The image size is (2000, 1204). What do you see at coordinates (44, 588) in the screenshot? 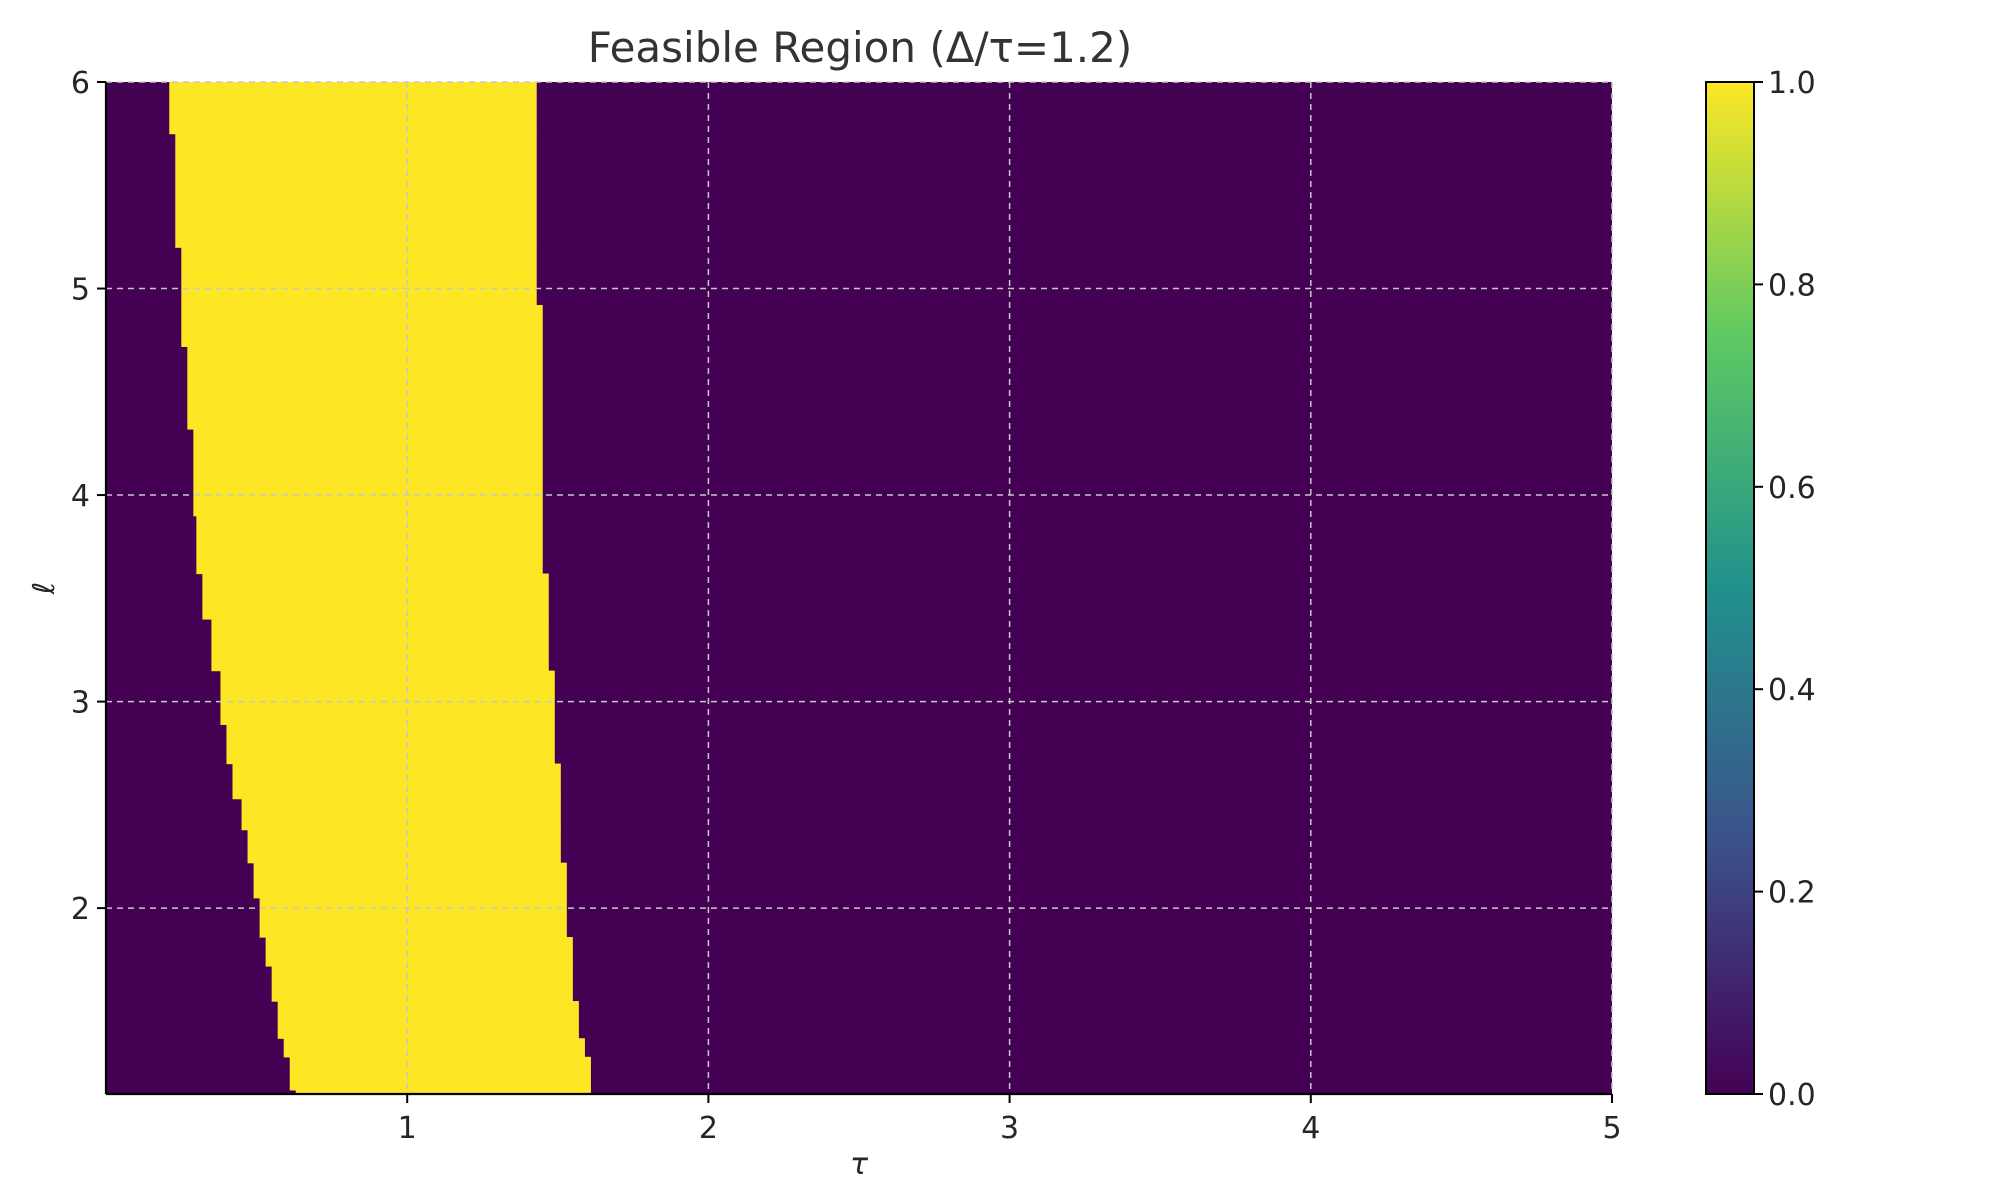
I see `y-axis-label: ℓ` at bounding box center [44, 588].